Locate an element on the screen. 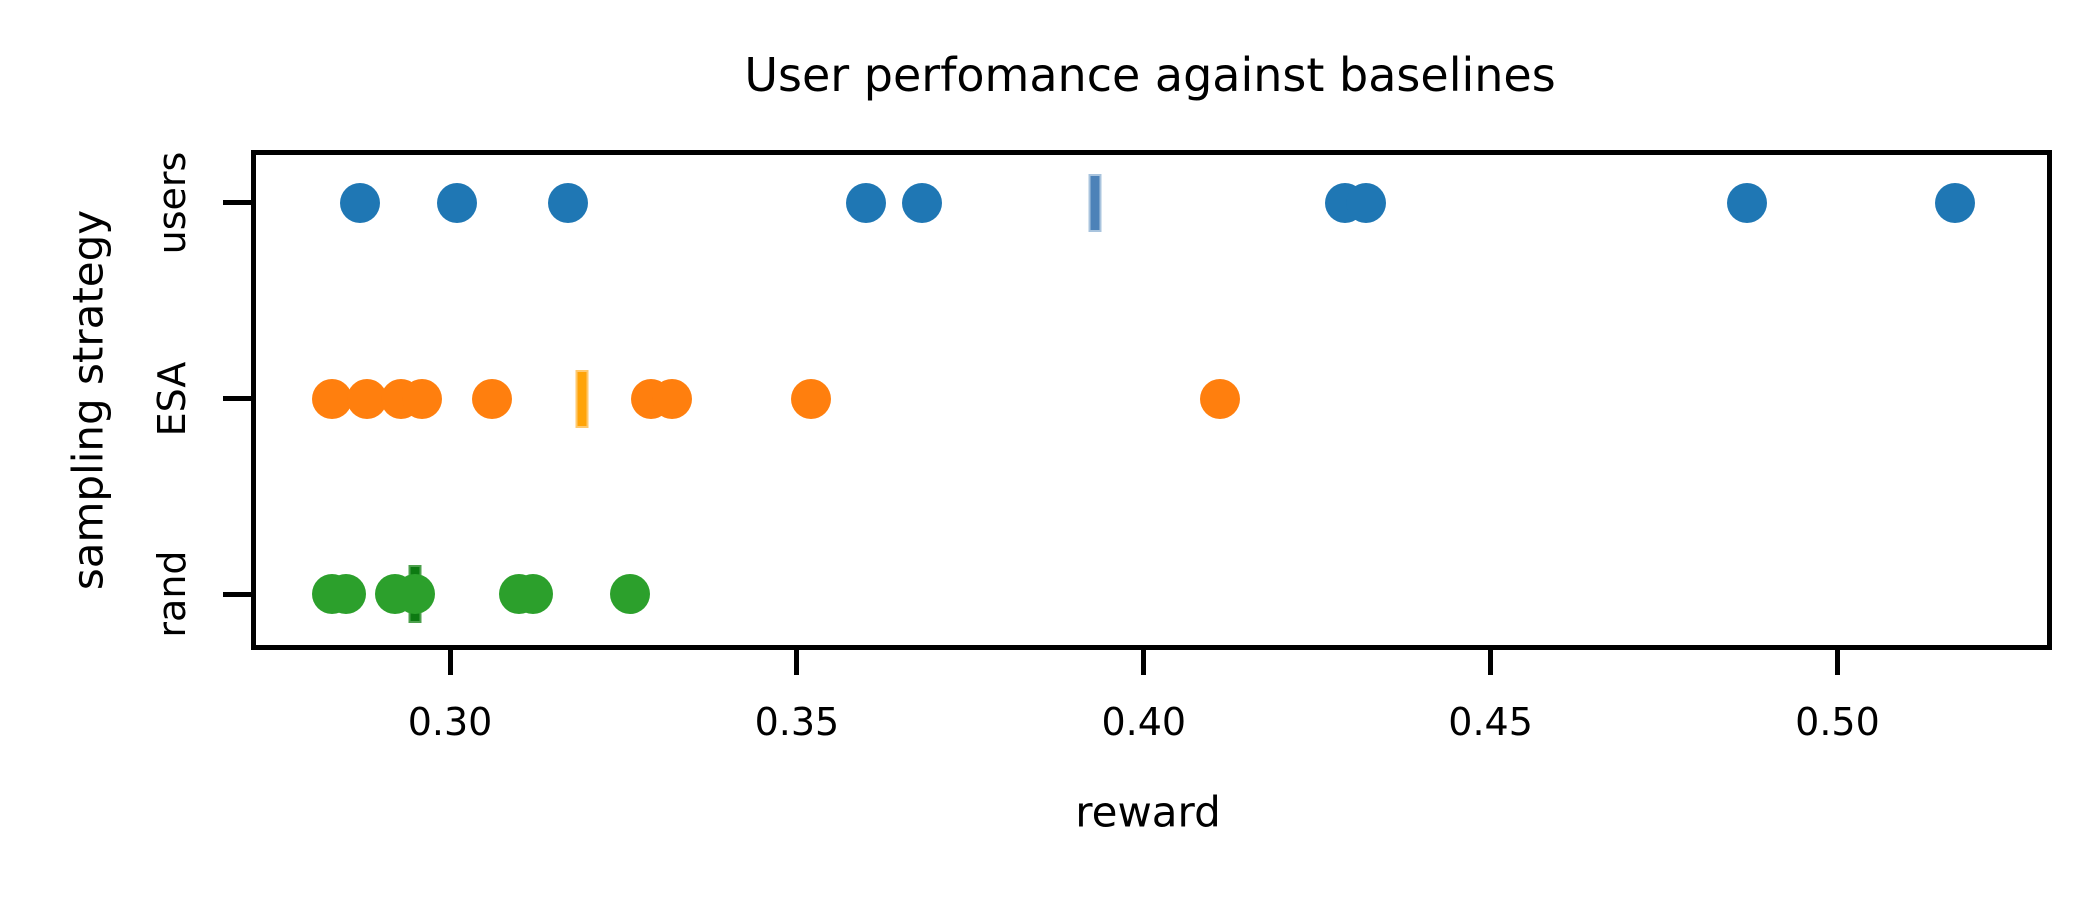  y-axis-label: sampling strategy is located at coordinates (88, 400).